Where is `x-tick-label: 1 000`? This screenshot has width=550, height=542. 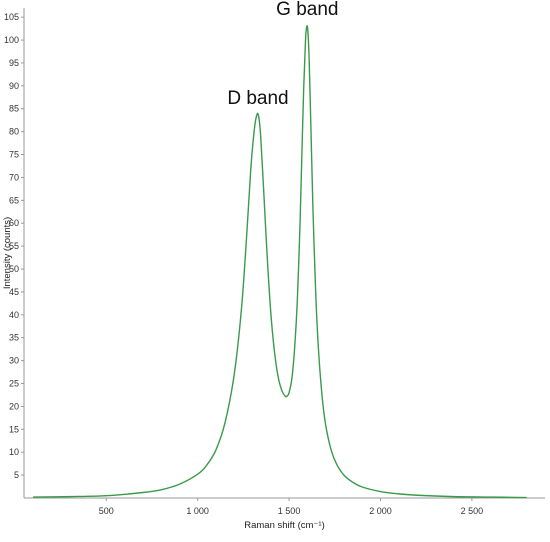 x-tick-label: 1 000 is located at coordinates (197, 511).